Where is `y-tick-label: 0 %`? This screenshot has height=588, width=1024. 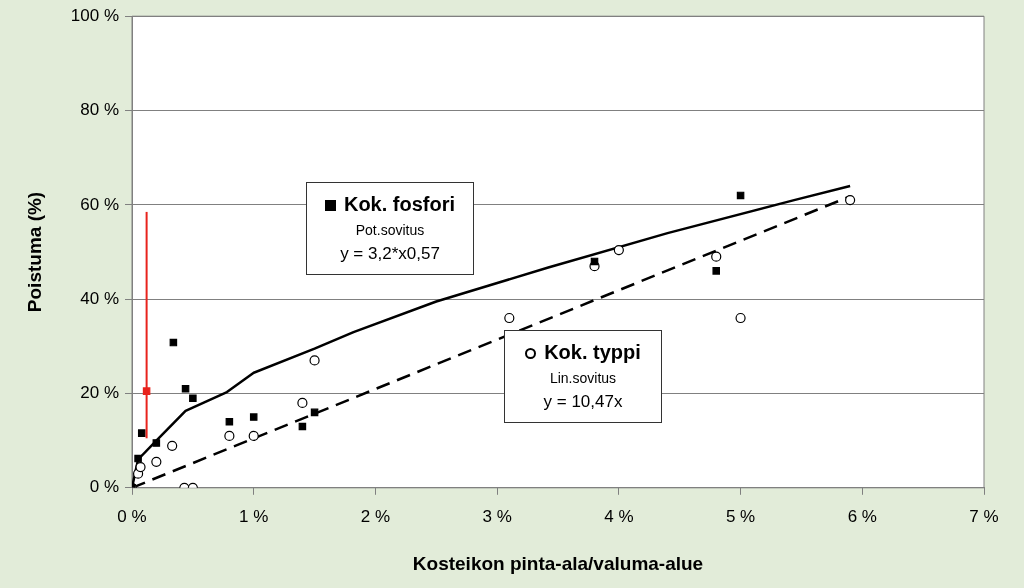
y-tick-label: 0 % is located at coordinates (104, 487).